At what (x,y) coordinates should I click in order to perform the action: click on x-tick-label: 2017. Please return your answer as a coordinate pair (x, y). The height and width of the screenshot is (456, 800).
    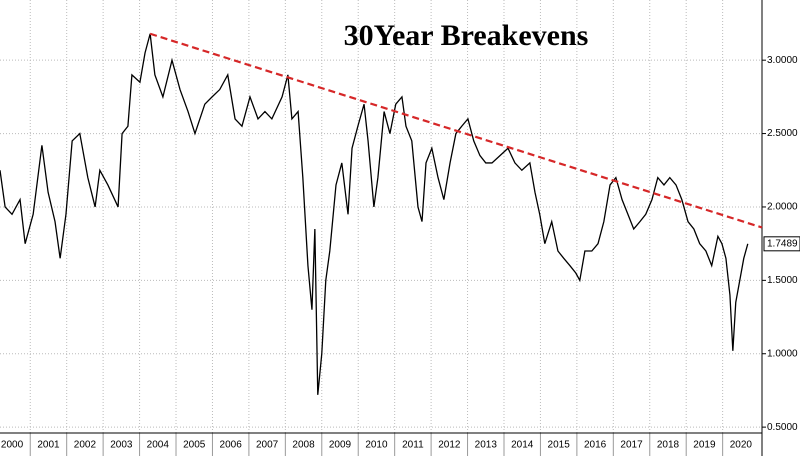
    Looking at the image, I should click on (631, 445).